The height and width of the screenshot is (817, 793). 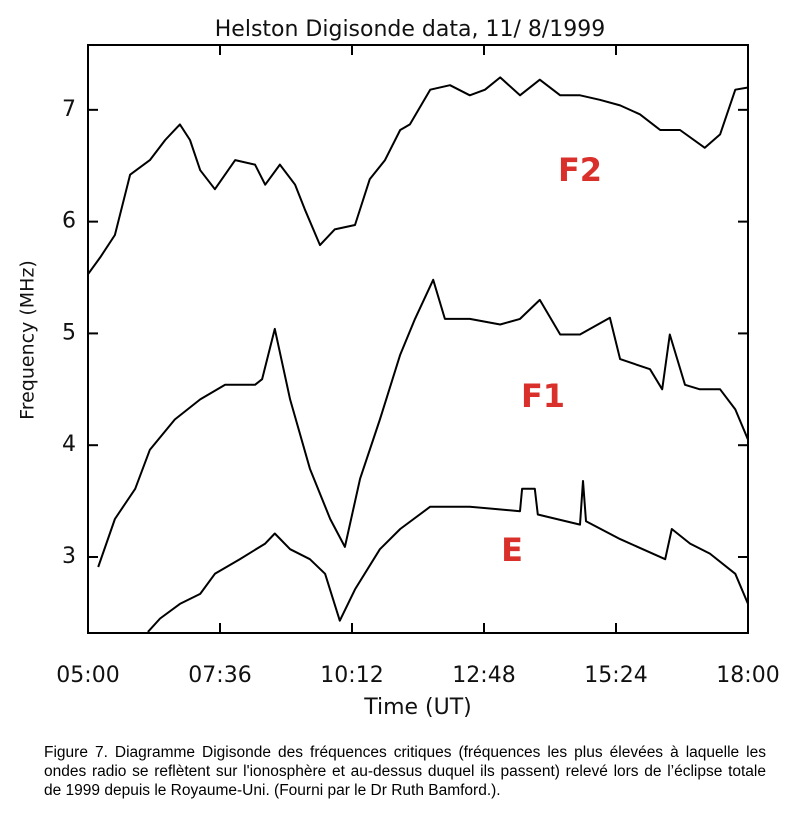 What do you see at coordinates (615, 675) in the screenshot?
I see `x-tick-label: 15:24` at bounding box center [615, 675].